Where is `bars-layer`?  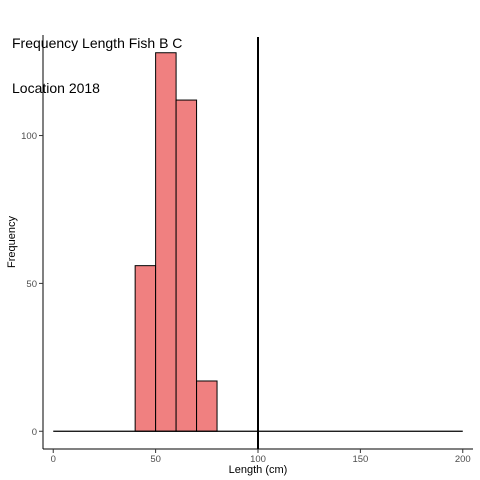
bars-layer is located at coordinates (176, 242).